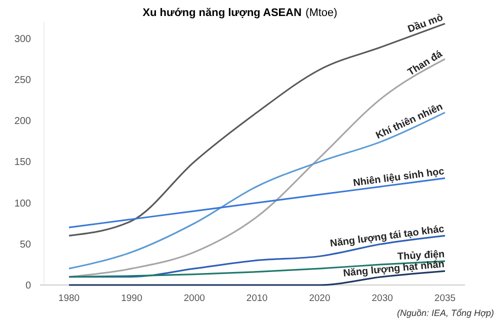 The width and height of the screenshot is (500, 322). What do you see at coordinates (222, 13) in the screenshot?
I see `chart-title: Xu hướng năng lượng ASEAN` at bounding box center [222, 13].